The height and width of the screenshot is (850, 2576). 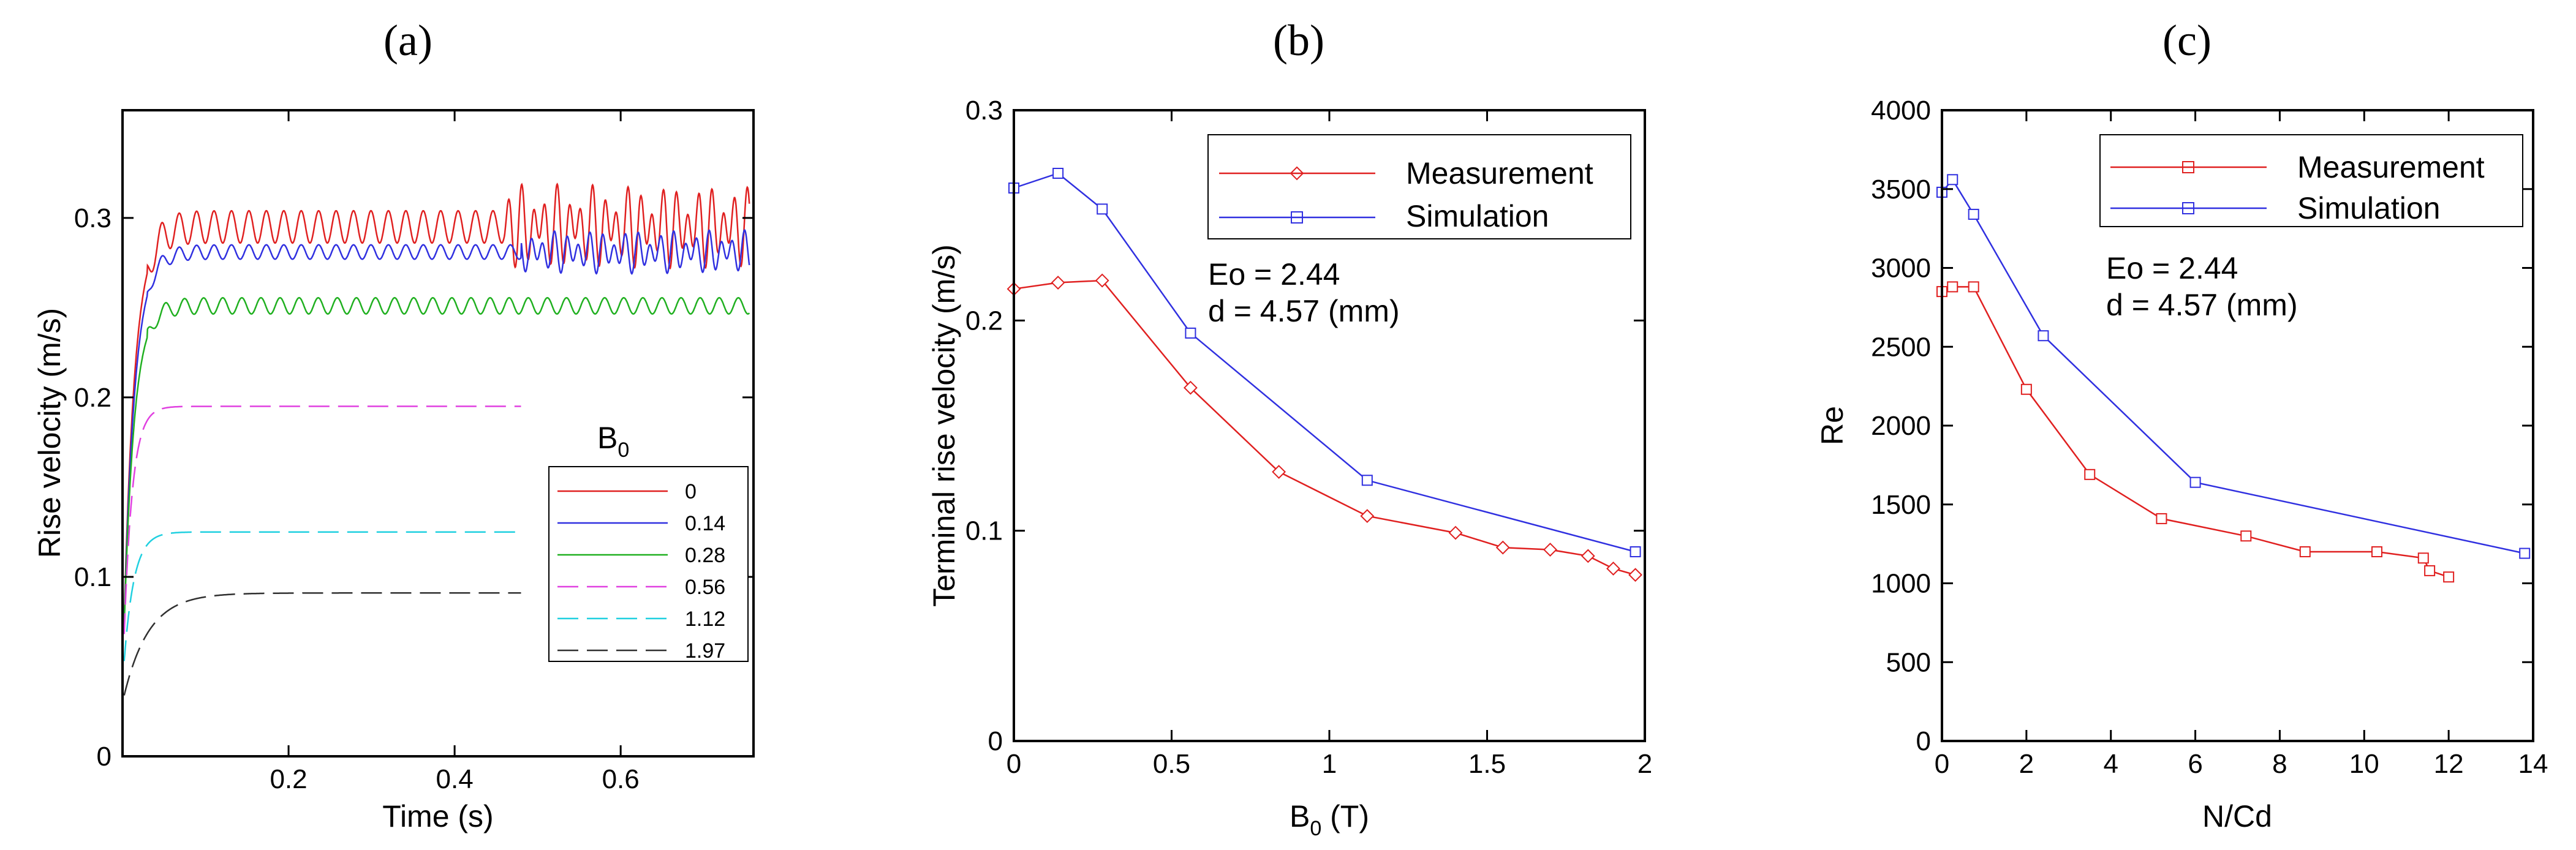 What do you see at coordinates (621, 779) in the screenshot?
I see `panel-a-xtick-label: 0.6` at bounding box center [621, 779].